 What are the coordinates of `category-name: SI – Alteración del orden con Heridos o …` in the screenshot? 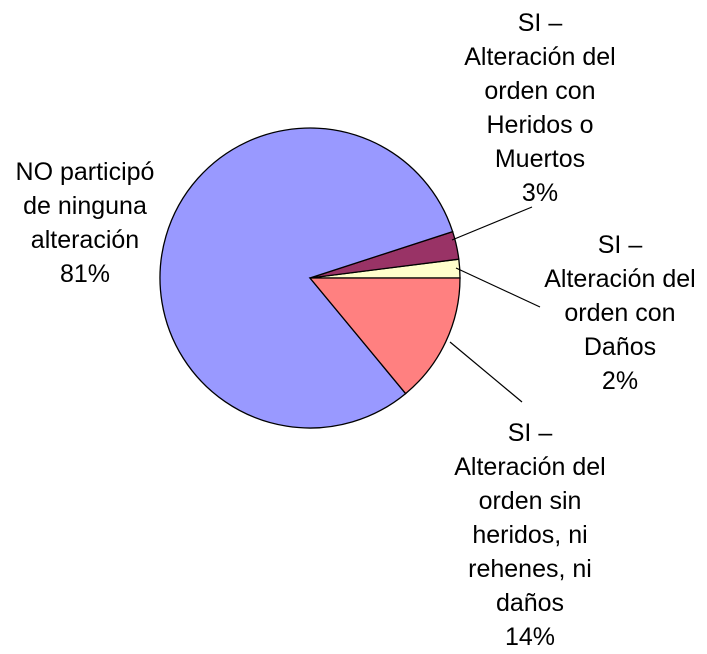 It's located at (540, 91).